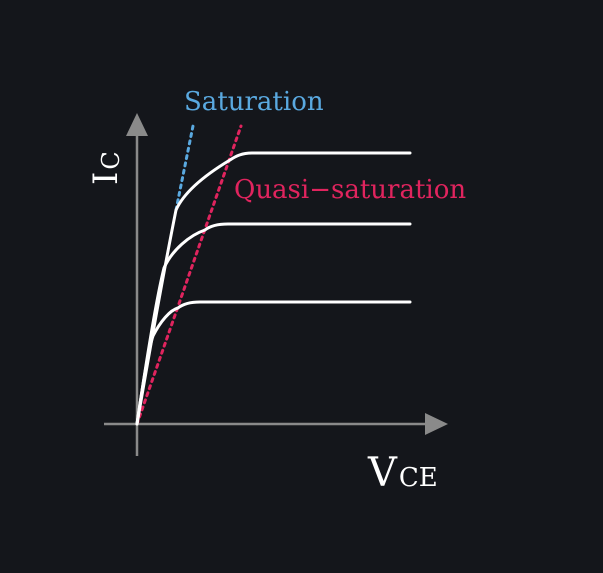 This screenshot has width=603, height=573. I want to click on quasi-saturation-label: Quasi−saturation, so click(350, 190).